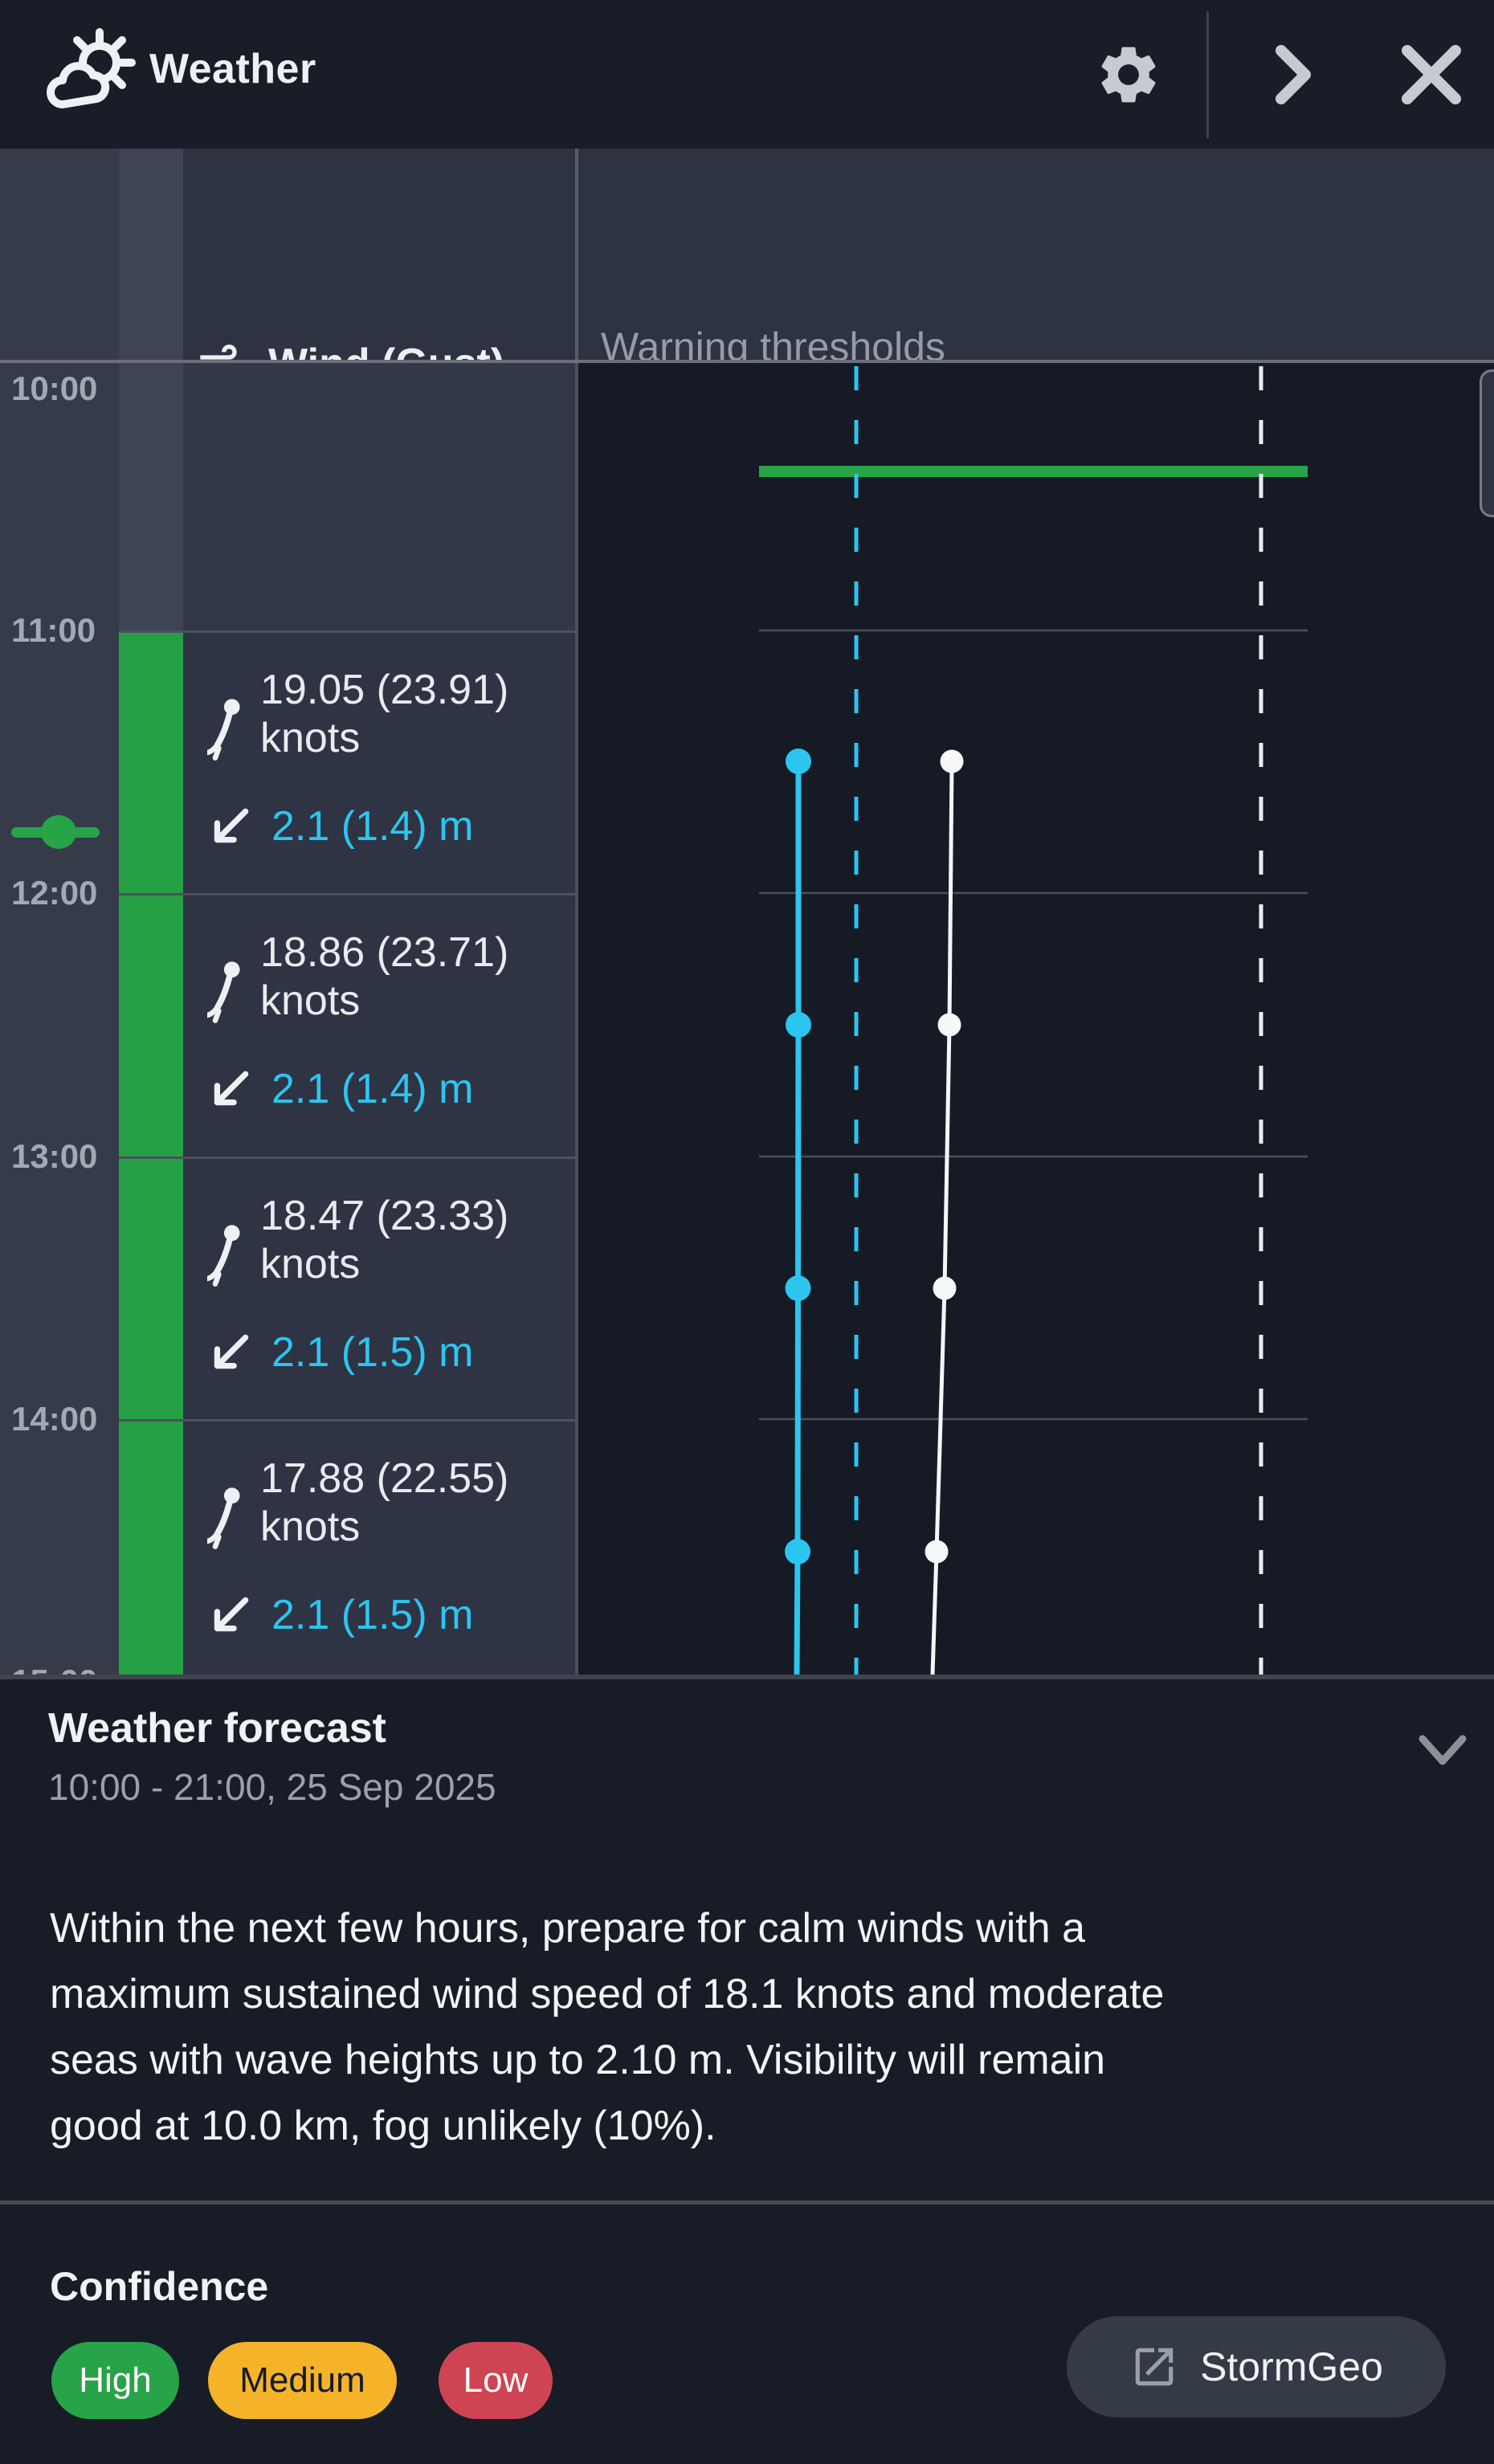 The height and width of the screenshot is (2464, 1494). Describe the element at coordinates (54, 1419) in the screenshot. I see `hour-label-14: 14:00` at that location.